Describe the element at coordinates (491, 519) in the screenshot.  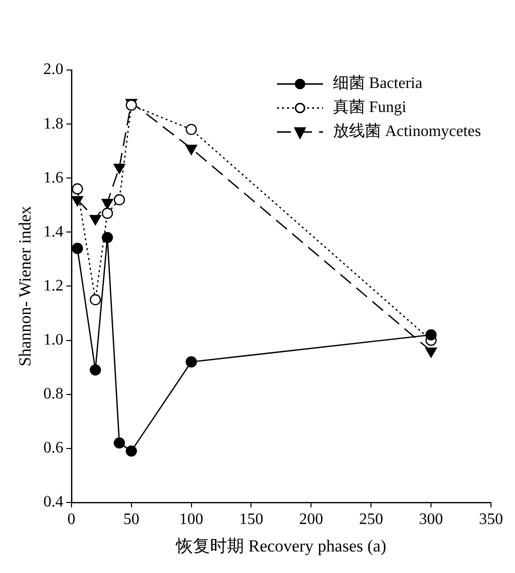
I see `x-tick-label: 350` at that location.